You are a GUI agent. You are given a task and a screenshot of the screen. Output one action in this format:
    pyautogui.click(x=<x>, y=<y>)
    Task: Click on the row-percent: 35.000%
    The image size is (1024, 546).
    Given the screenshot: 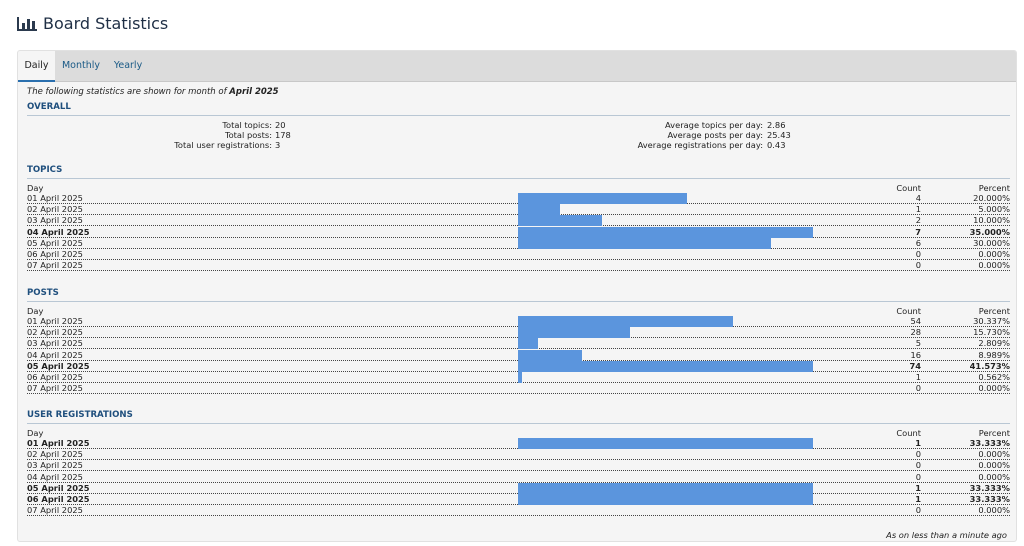 What is the action you would take?
    pyautogui.click(x=989, y=231)
    